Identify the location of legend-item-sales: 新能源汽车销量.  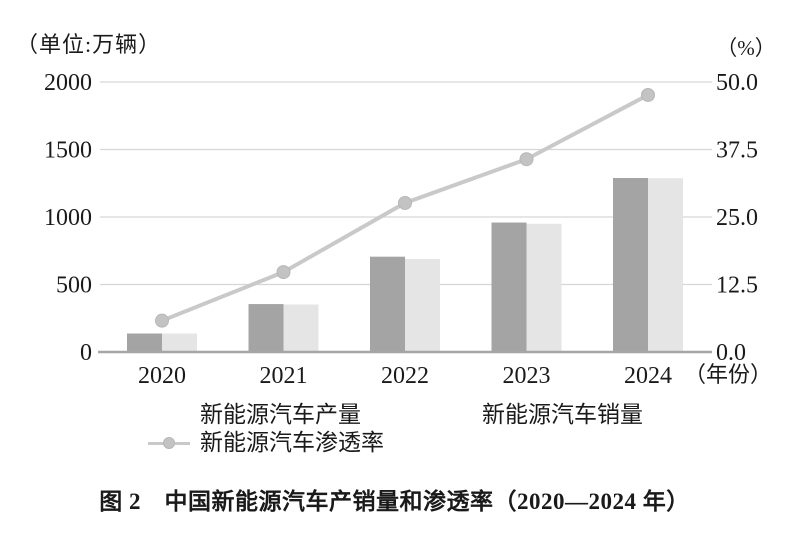
(539, 415).